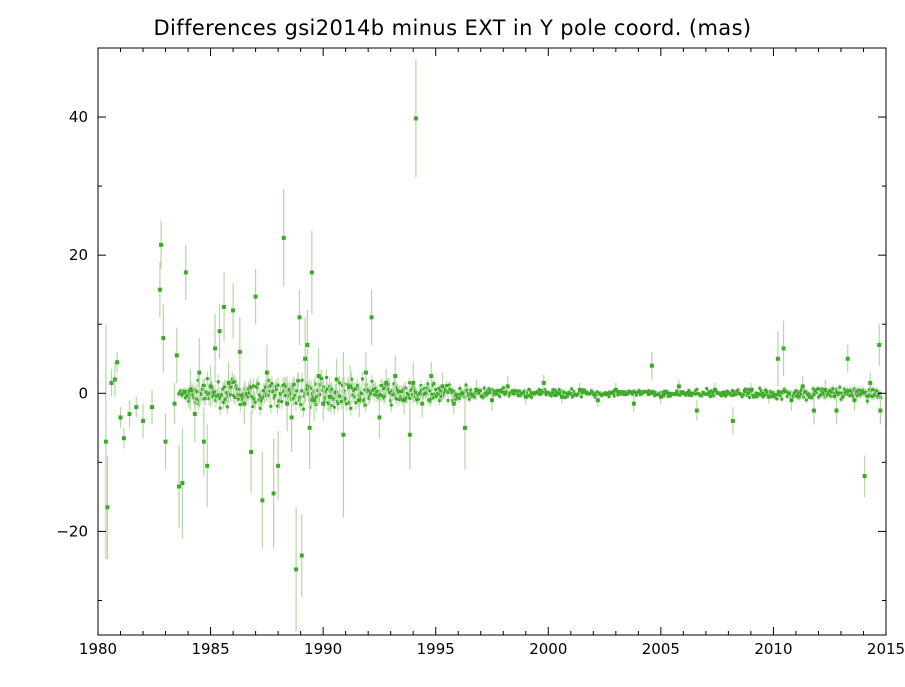 Image resolution: width=905 pixels, height=687 pixels. What do you see at coordinates (548, 649) in the screenshot?
I see `x-tick-label: 2000` at bounding box center [548, 649].